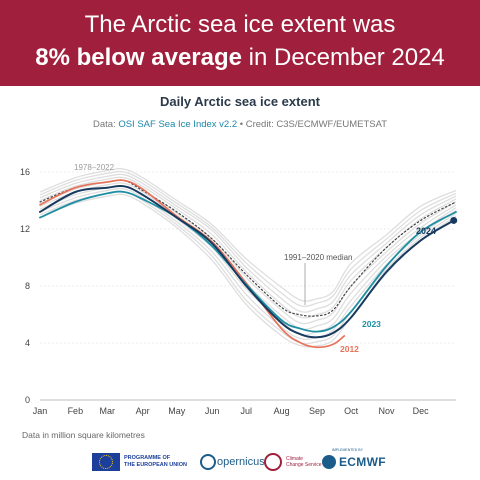 Image resolution: width=480 pixels, height=480 pixels. Describe the element at coordinates (25, 172) in the screenshot. I see `y-tick-label: 16` at that location.